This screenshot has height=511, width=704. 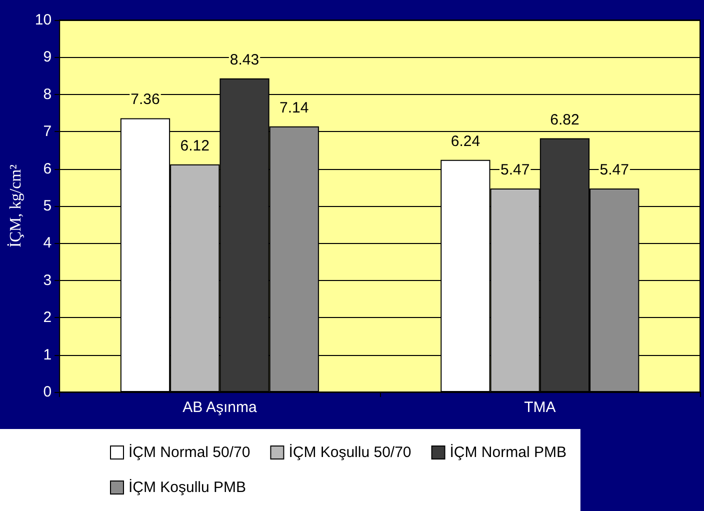 I want to click on data-label: 6.82, so click(x=565, y=119).